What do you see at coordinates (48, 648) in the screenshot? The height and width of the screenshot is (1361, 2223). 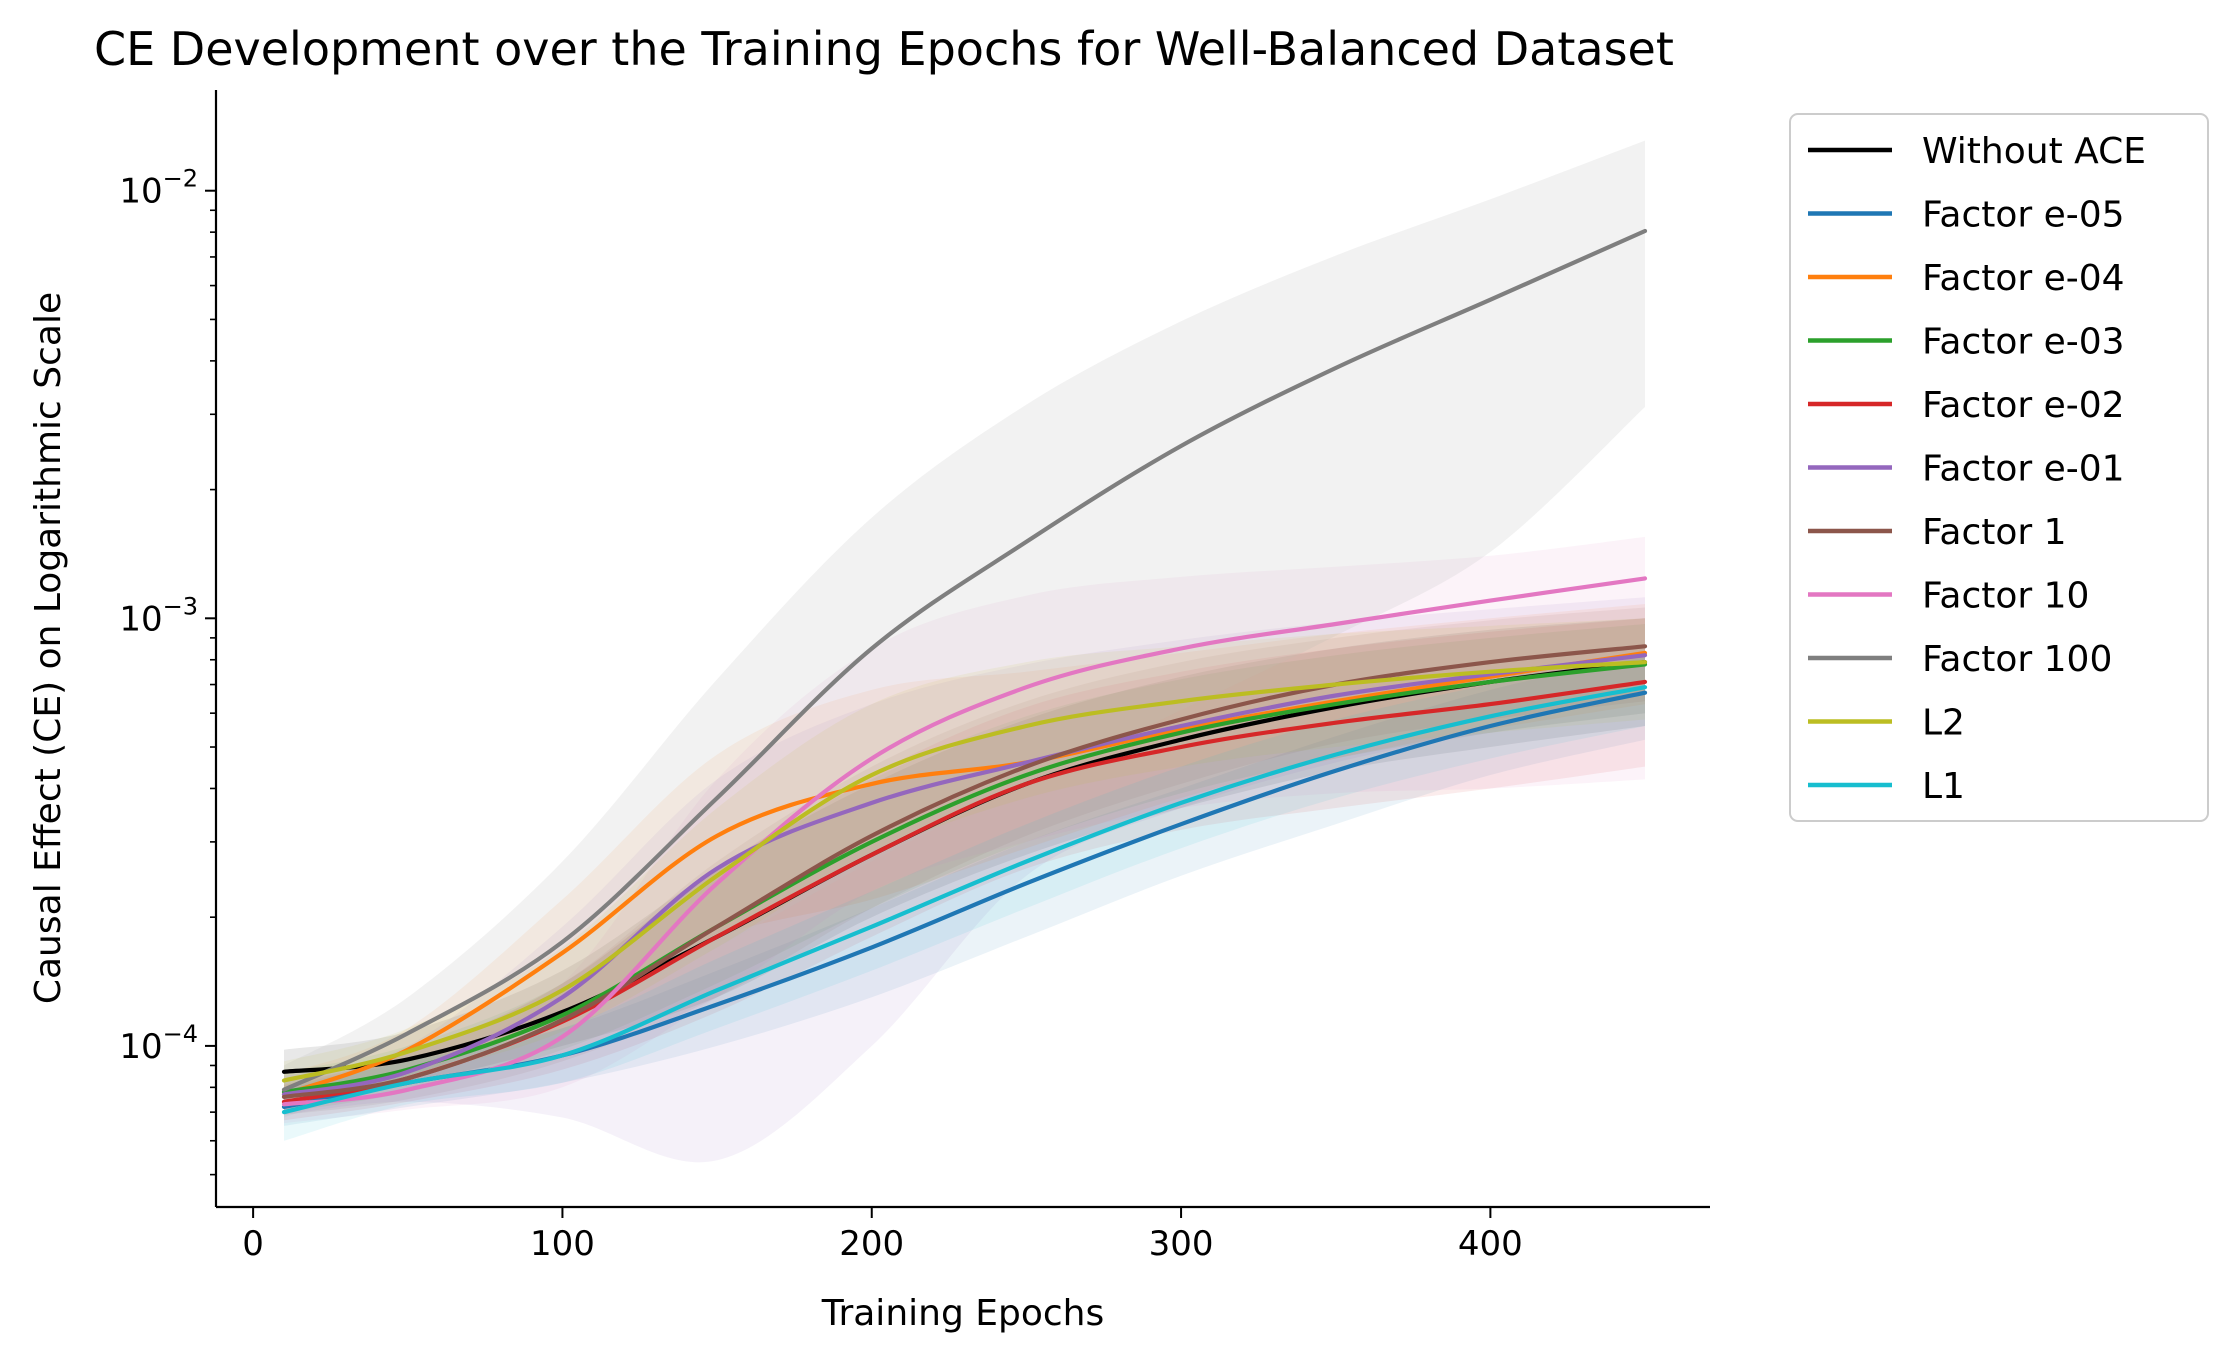 I see `y-axis-label: Causal Effect (CE) on Logarithmic Scale` at bounding box center [48, 648].